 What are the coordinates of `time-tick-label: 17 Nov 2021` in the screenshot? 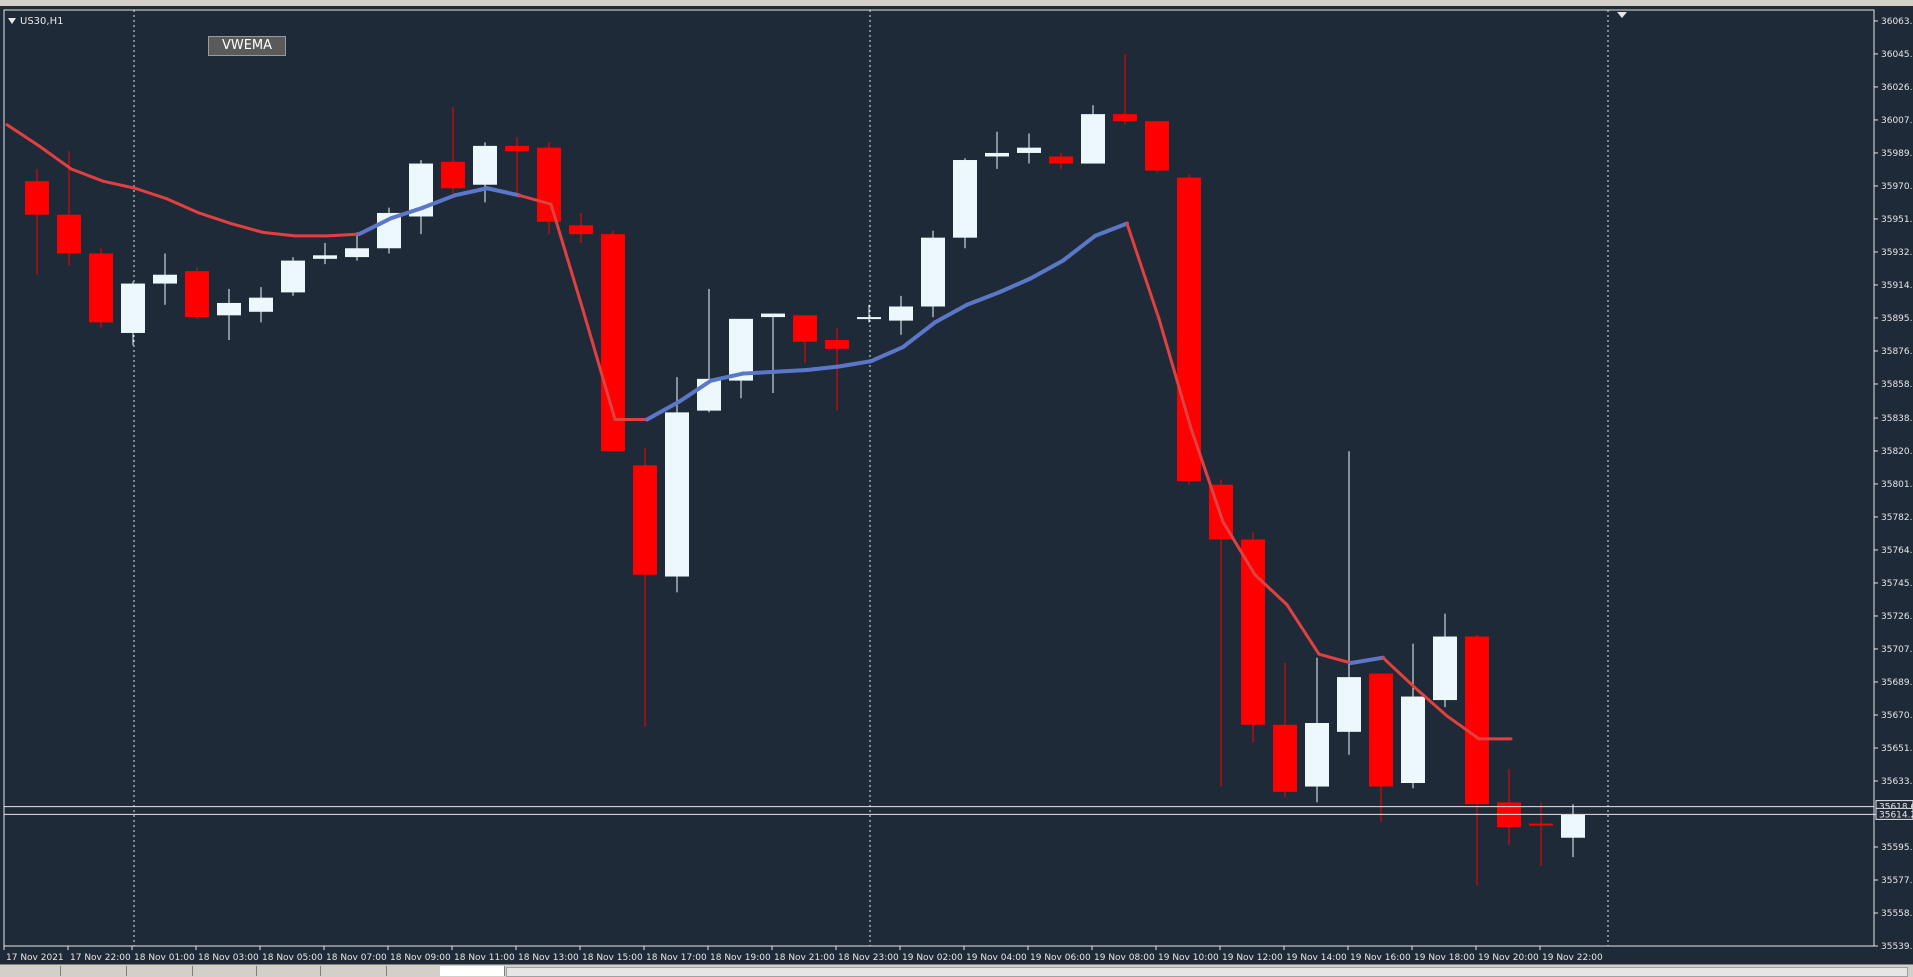 It's located at (35, 958).